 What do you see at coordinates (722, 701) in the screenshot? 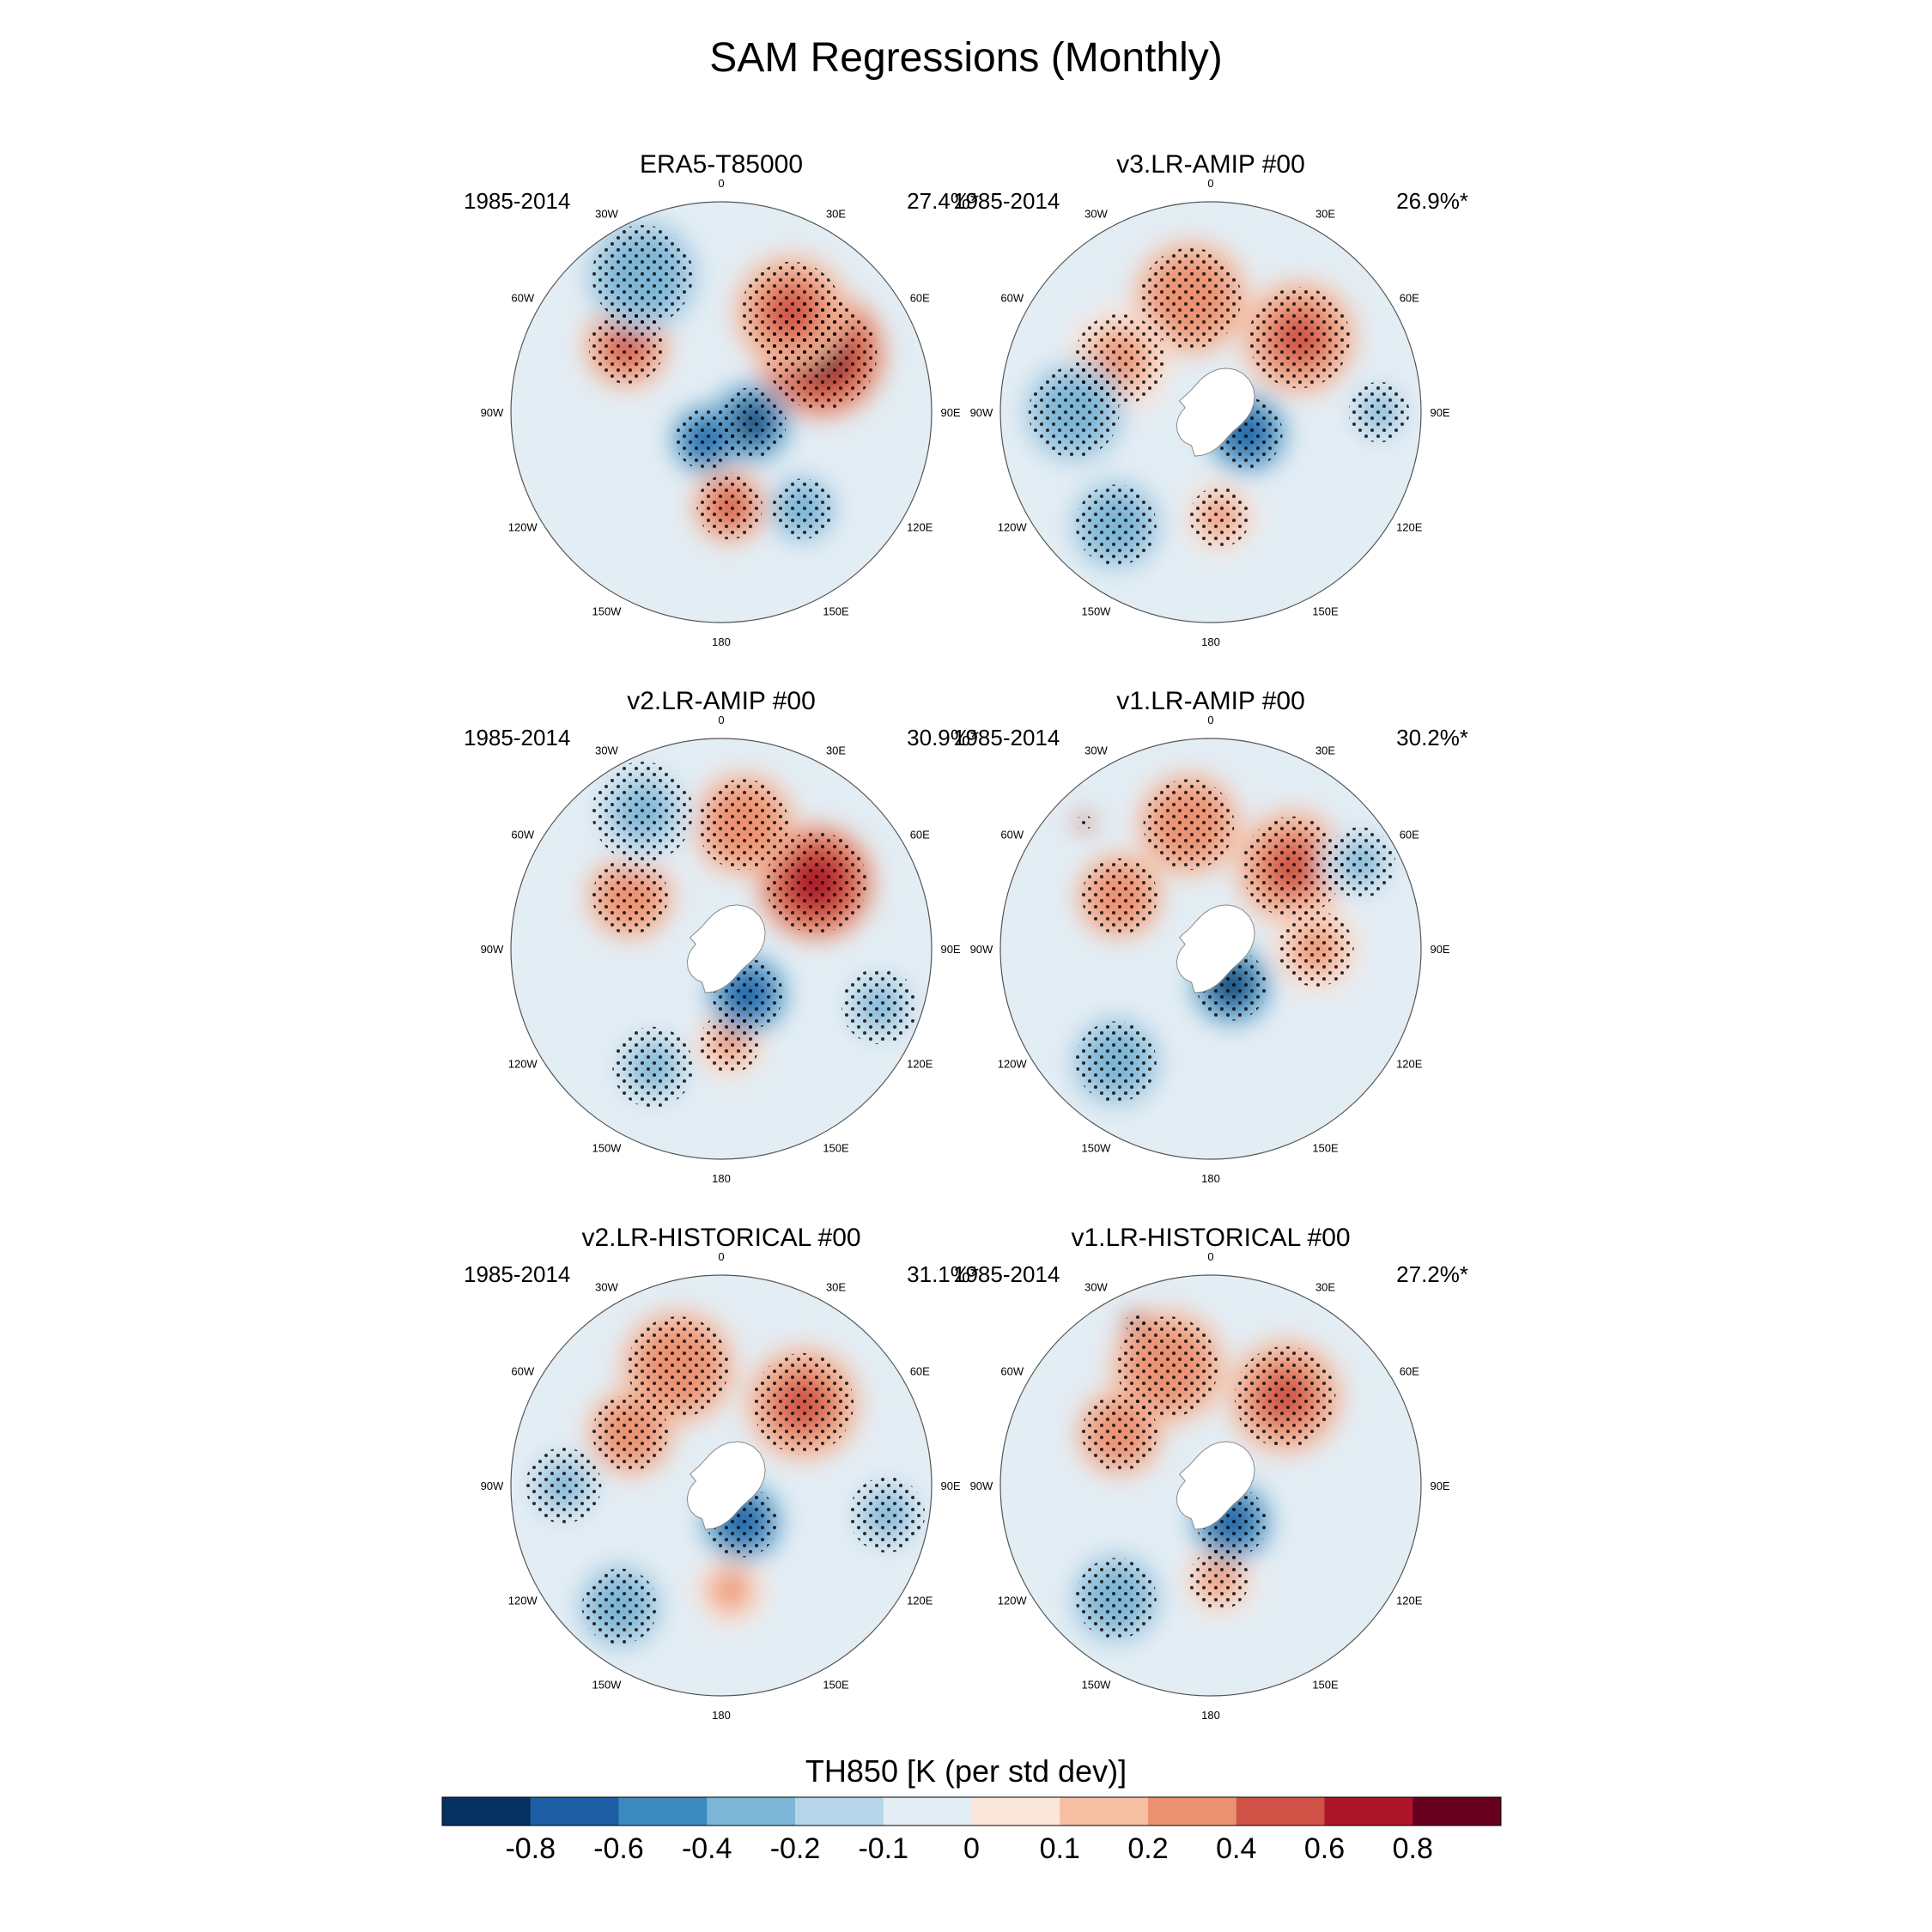
I see `panel-title: v2.LR-AMIP #00` at bounding box center [722, 701].